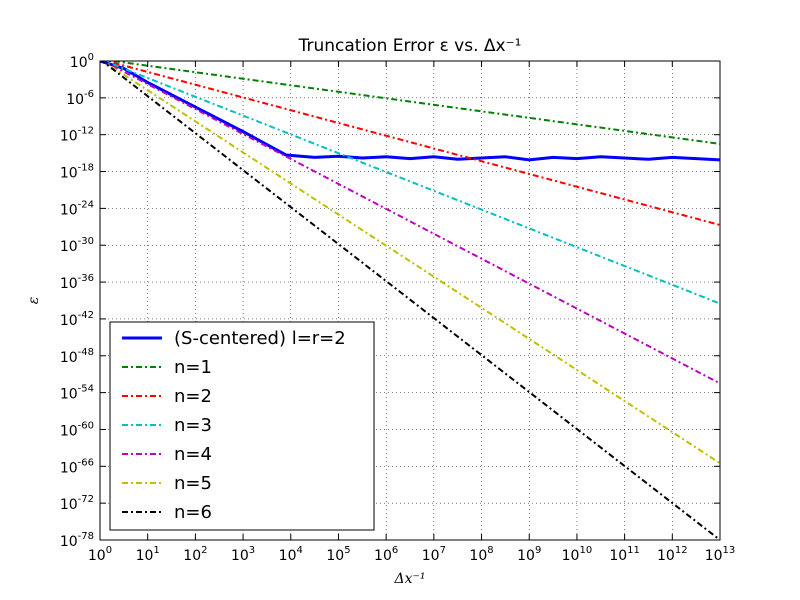 The height and width of the screenshot is (600, 800). Describe the element at coordinates (82, 61) in the screenshot. I see `y-tick-label: 10⁰` at that location.